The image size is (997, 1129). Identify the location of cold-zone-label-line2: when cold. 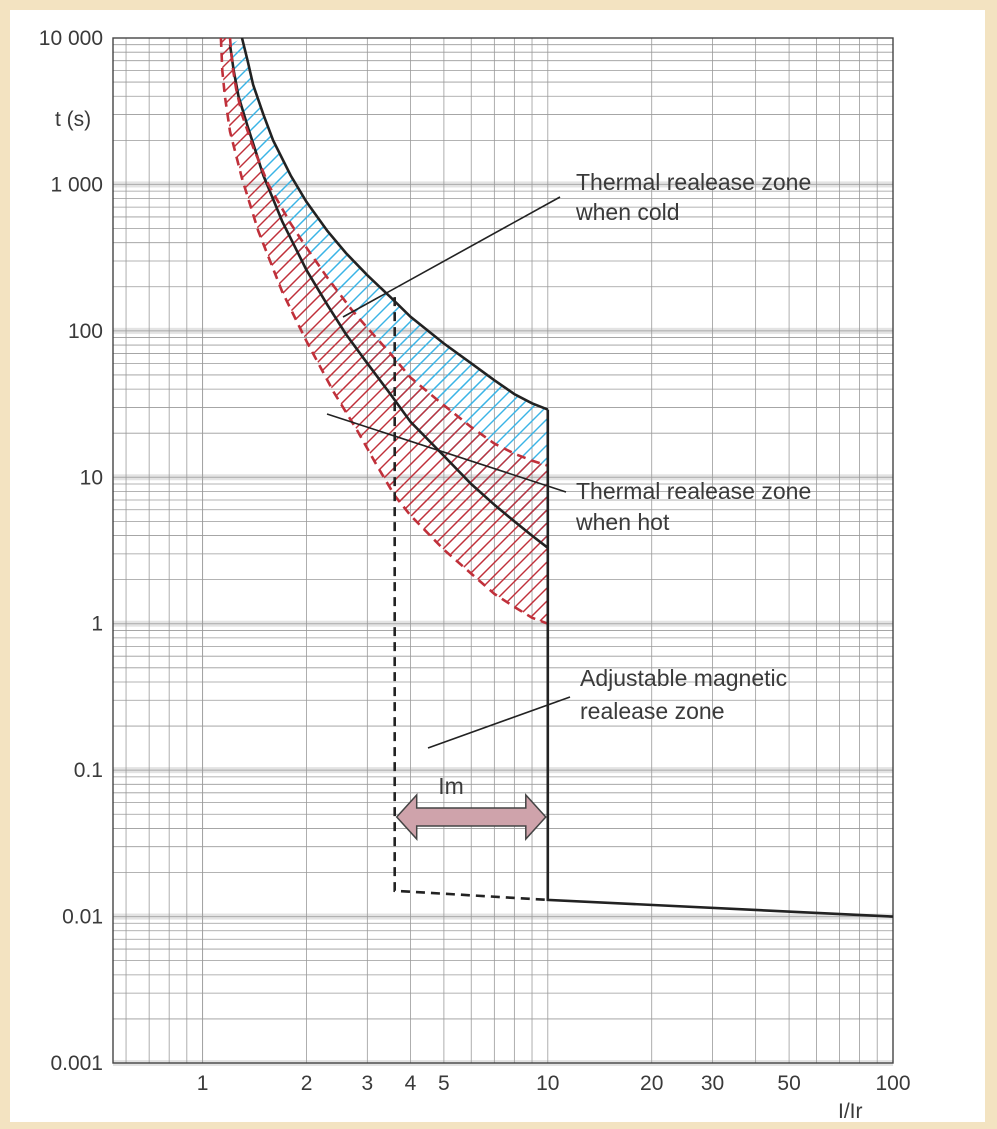
(627, 212).